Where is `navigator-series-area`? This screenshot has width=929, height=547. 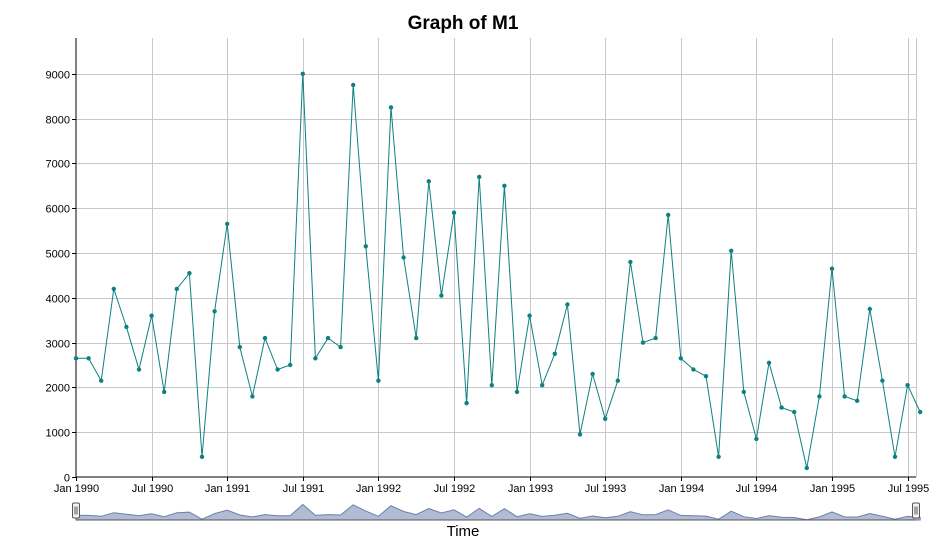 navigator-series-area is located at coordinates (498, 512).